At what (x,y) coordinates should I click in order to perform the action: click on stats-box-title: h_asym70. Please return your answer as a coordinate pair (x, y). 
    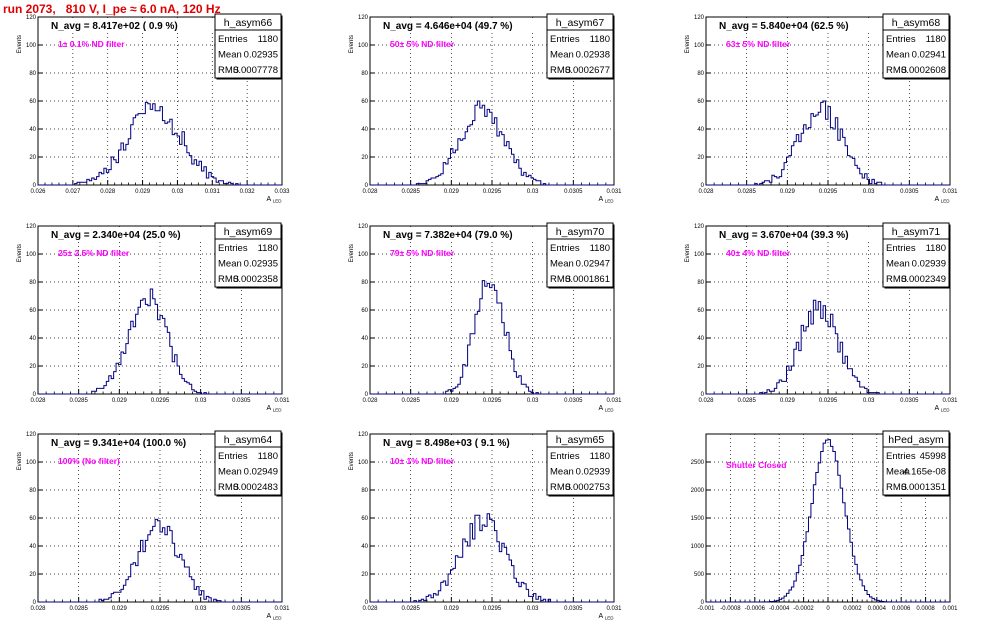
    Looking at the image, I should click on (580, 232).